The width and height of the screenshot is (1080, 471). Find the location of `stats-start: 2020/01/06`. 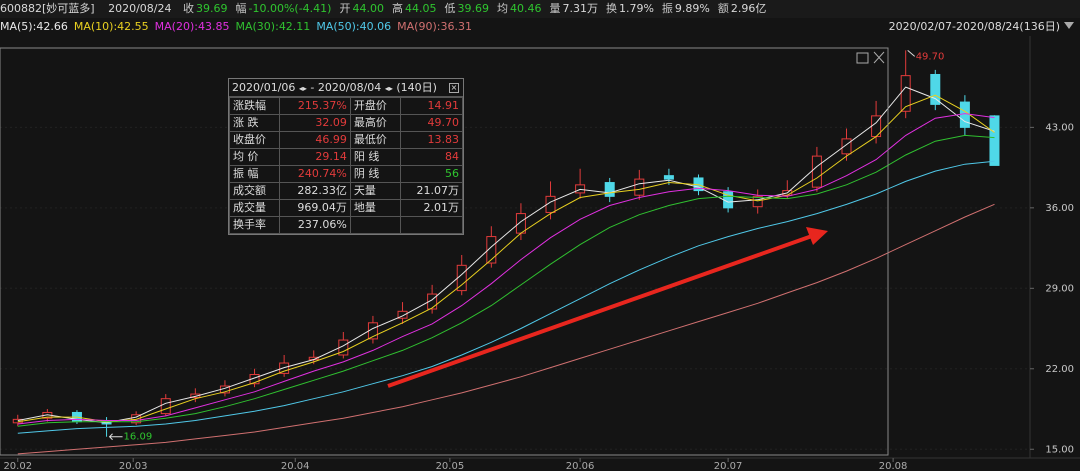

stats-start: 2020/01/06 is located at coordinates (264, 87).